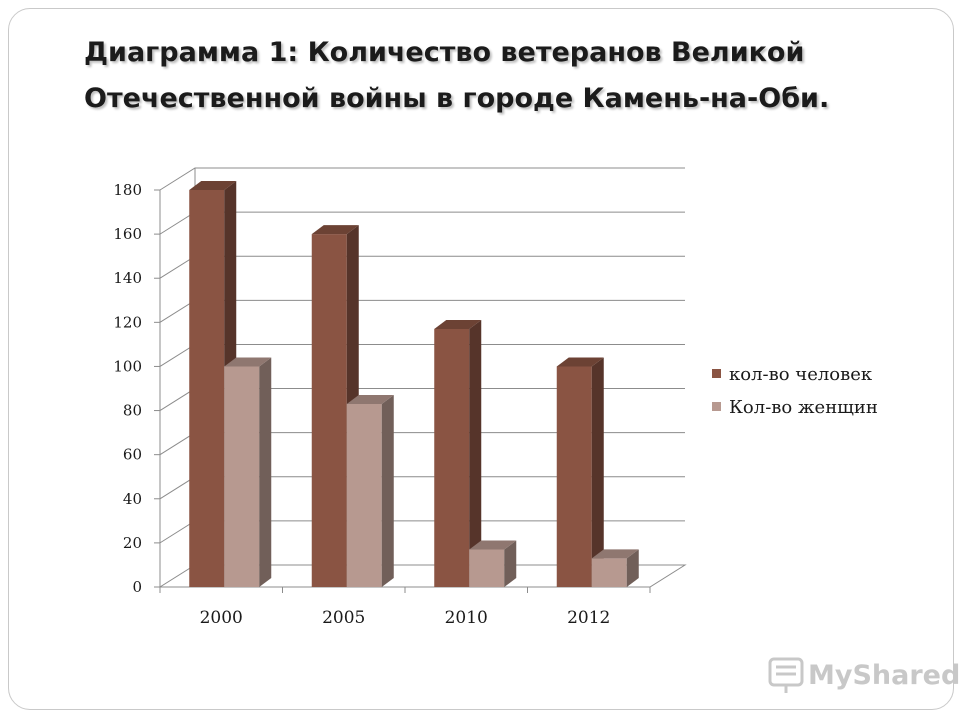  What do you see at coordinates (343, 618) in the screenshot?
I see `x-tick-label: 2005` at bounding box center [343, 618].